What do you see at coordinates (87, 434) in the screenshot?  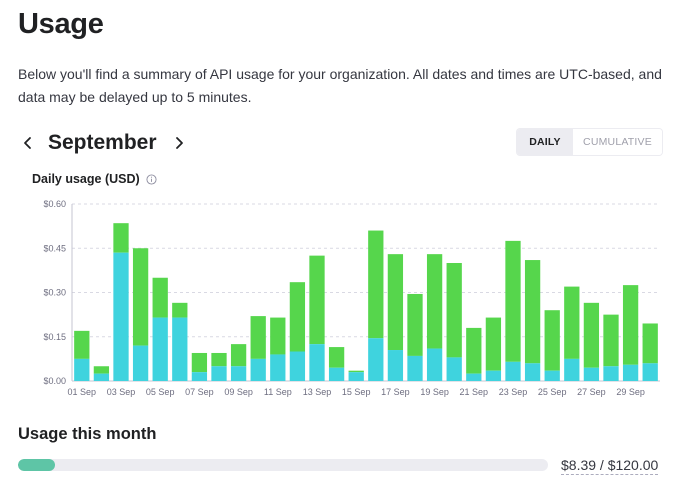 I see `usage-this-month-title: Usage this month` at bounding box center [87, 434].